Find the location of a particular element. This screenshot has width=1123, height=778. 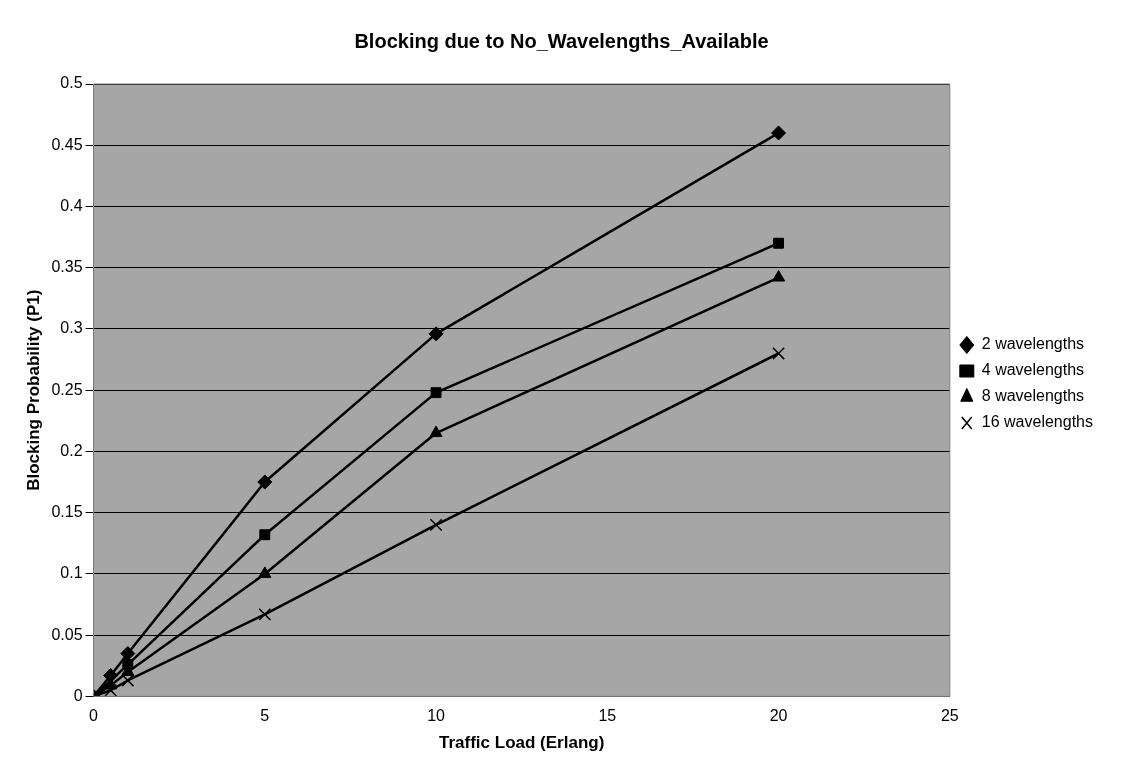

x-tick-label: 10 is located at coordinates (436, 716).